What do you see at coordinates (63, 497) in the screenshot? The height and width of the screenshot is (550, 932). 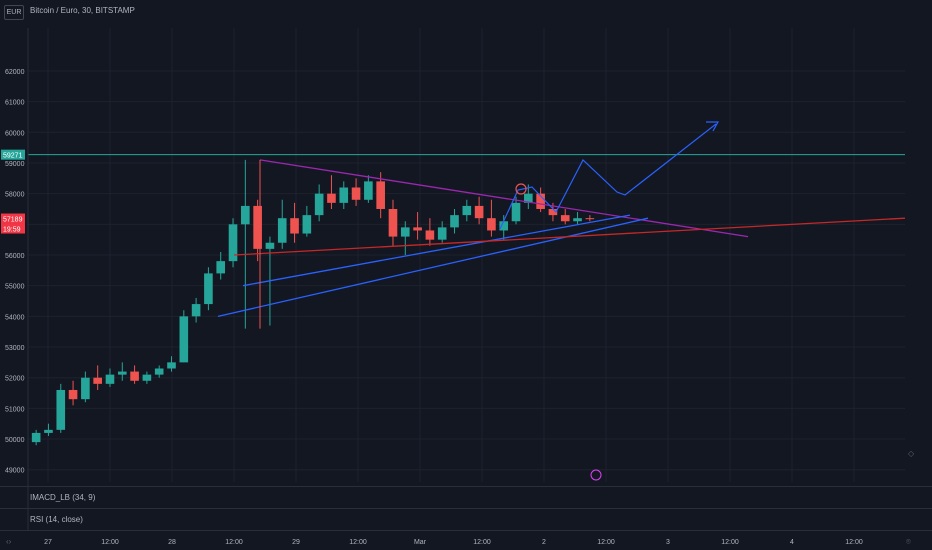 I see `indicator-imacd-label: IMACD_LB (34, 9)` at bounding box center [63, 497].